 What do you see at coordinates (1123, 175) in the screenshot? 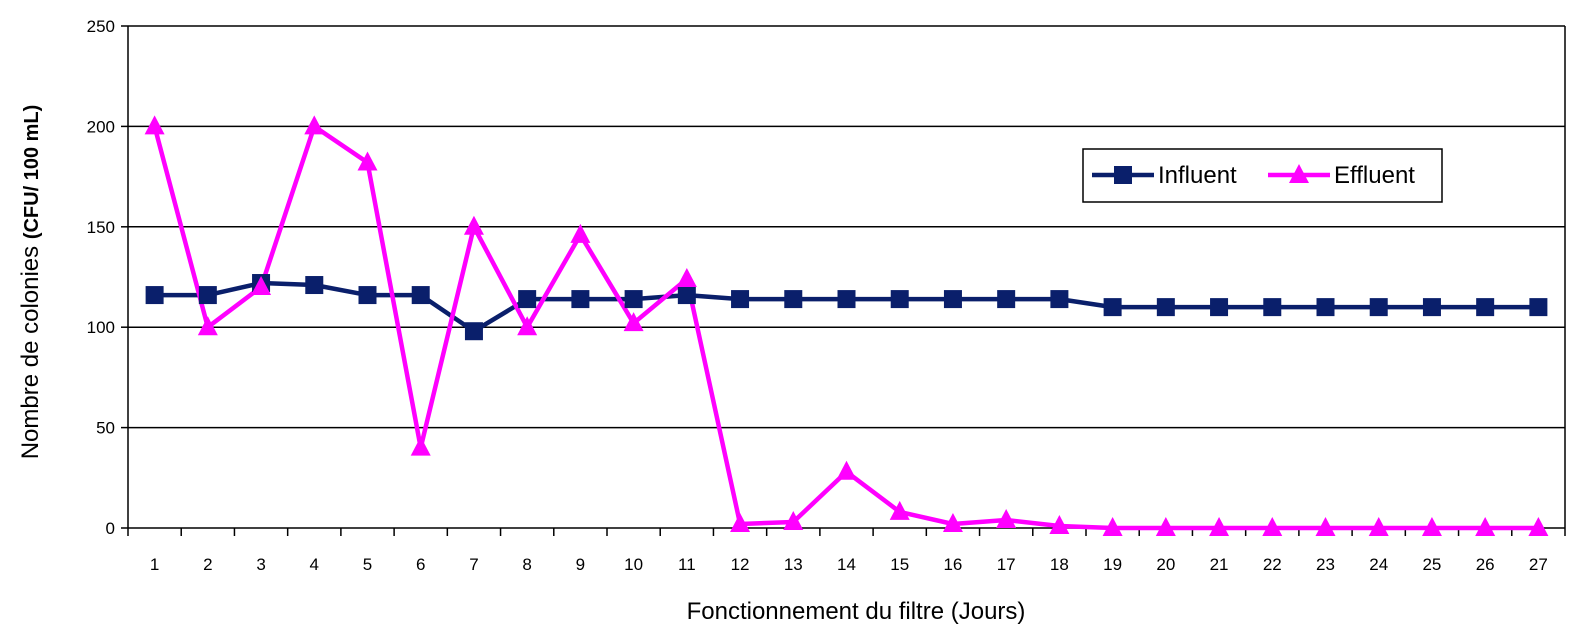
I see `legend-marker-influent` at bounding box center [1123, 175].